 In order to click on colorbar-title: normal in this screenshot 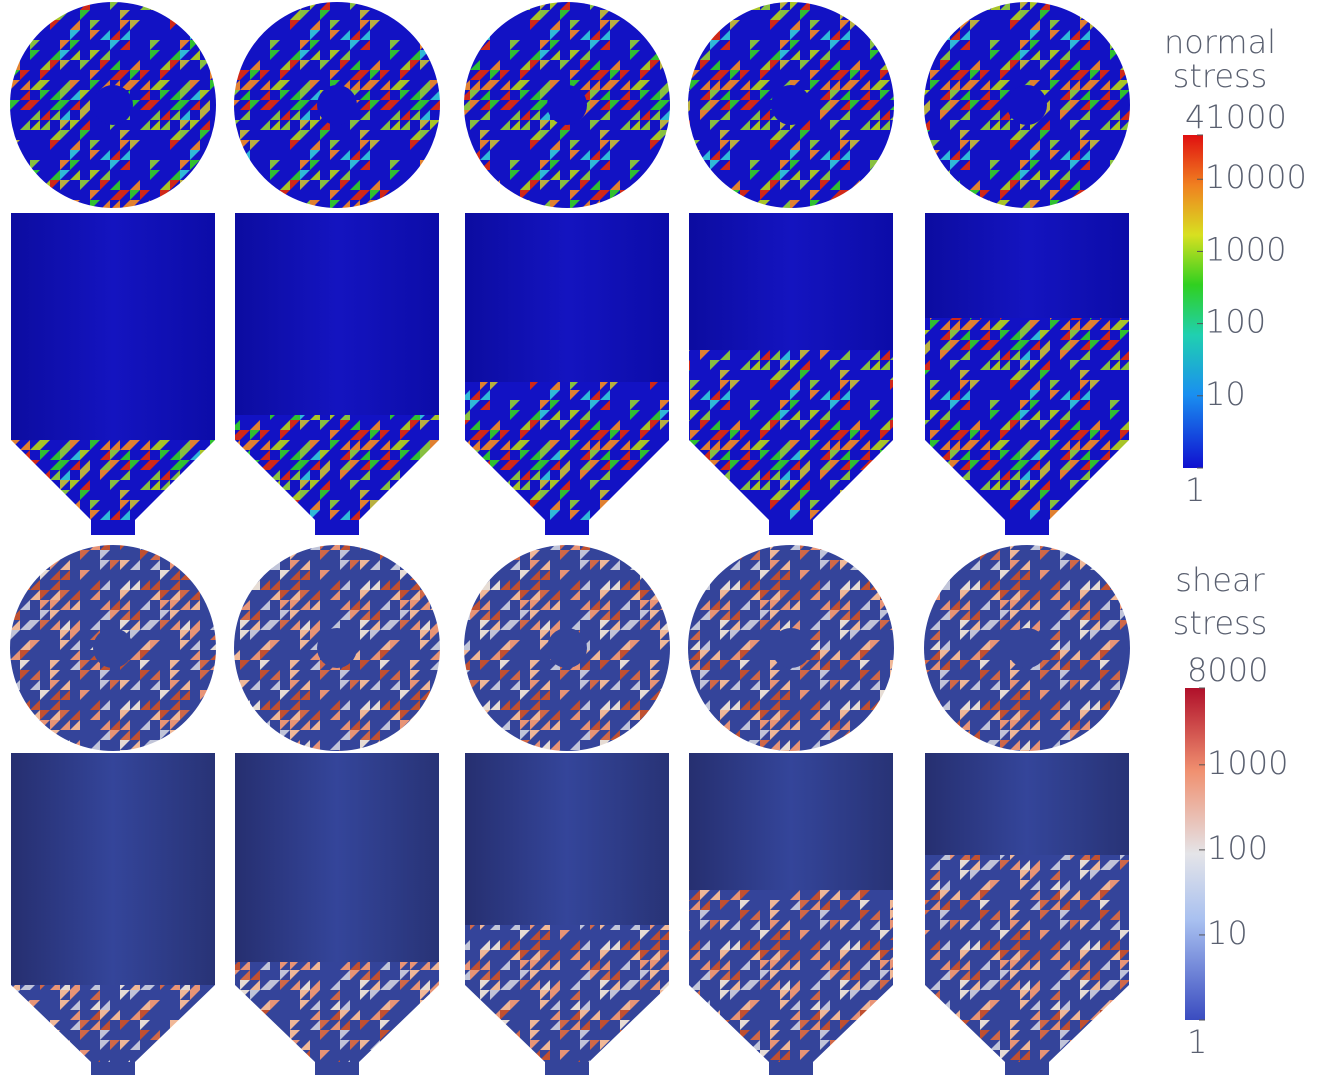, I will do `click(1220, 42)`.